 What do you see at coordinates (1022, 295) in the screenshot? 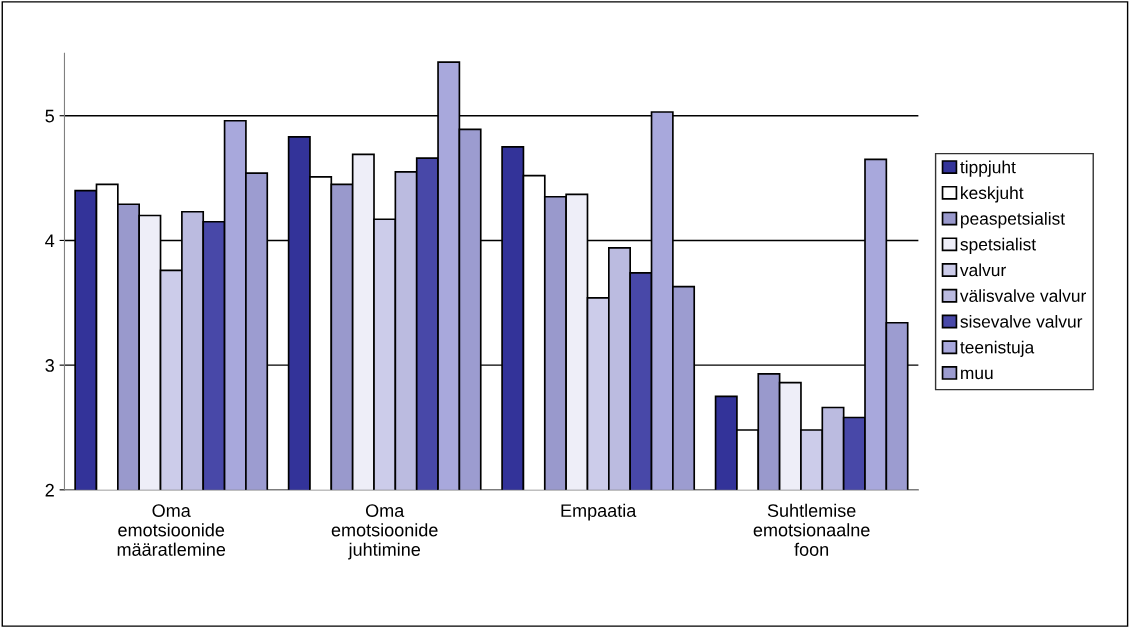
I see `legend-label: välisvalve valvur` at bounding box center [1022, 295].